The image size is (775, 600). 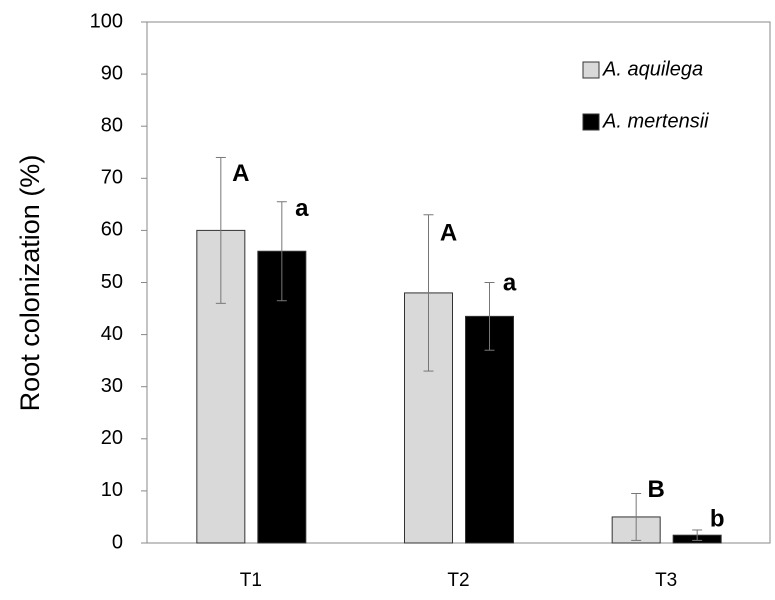 I want to click on y-tick-label: 60, so click(x=112, y=230).